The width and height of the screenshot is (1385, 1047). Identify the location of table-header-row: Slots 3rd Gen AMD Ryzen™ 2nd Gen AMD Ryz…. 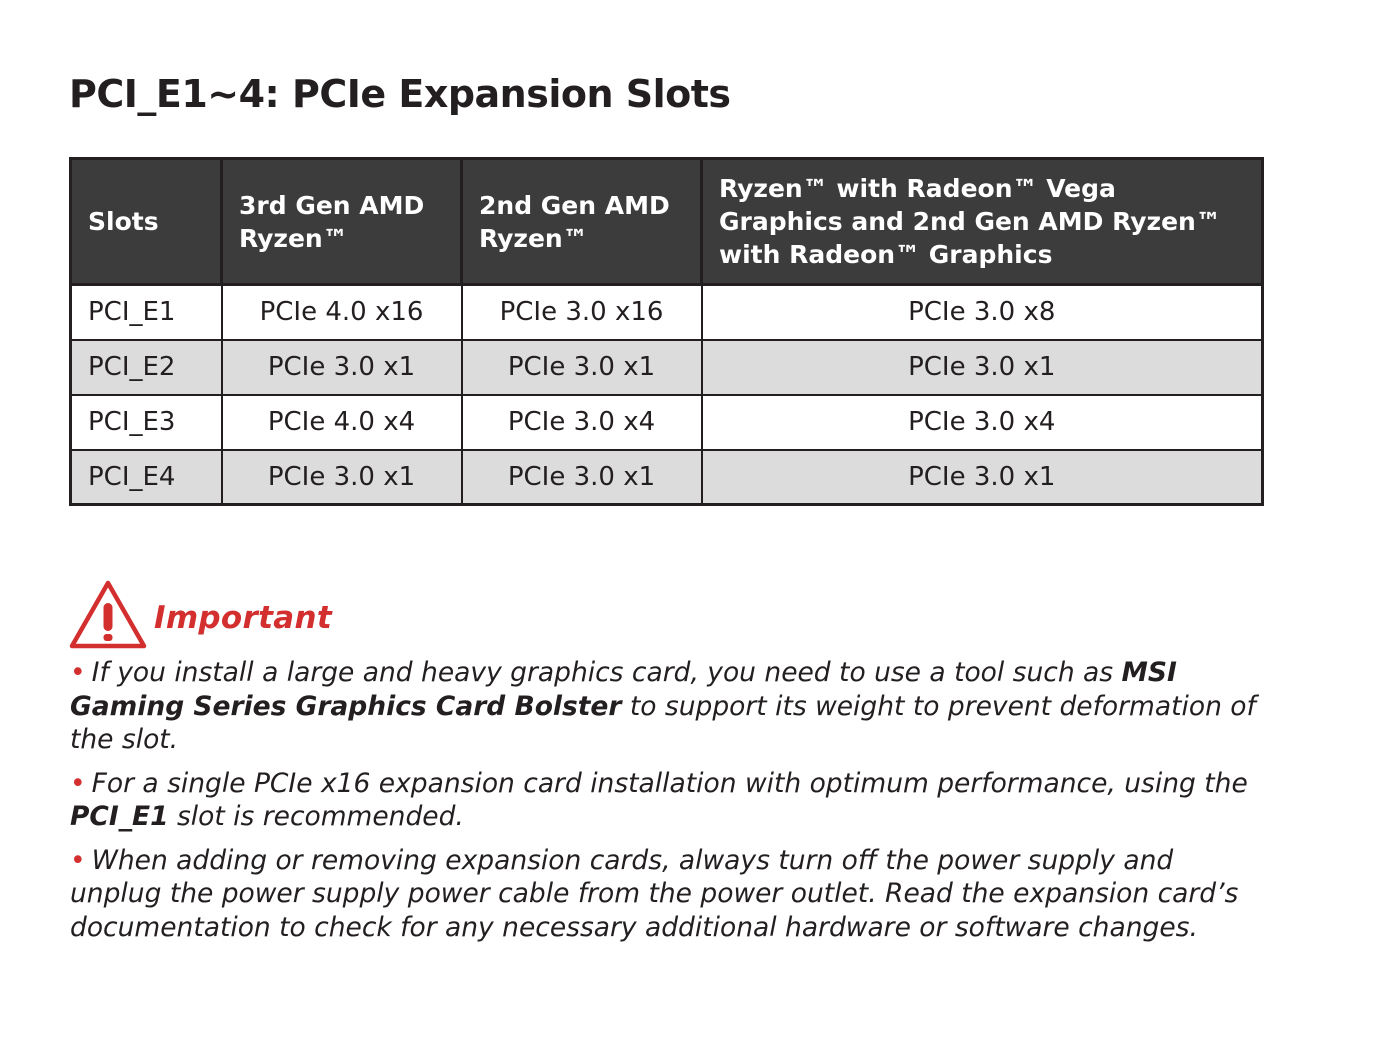
(666, 221).